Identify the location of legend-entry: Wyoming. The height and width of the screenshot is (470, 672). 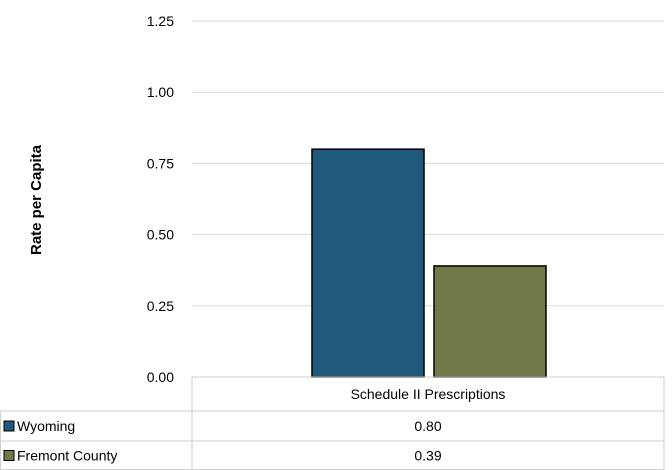
(46, 426).